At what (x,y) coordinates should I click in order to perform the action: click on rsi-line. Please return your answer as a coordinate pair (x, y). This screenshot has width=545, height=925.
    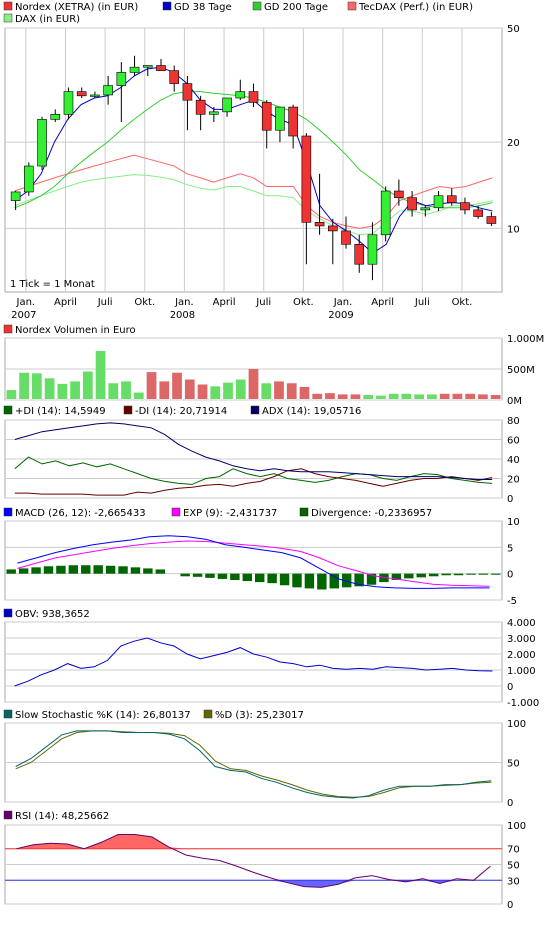
    Looking at the image, I should click on (253, 861).